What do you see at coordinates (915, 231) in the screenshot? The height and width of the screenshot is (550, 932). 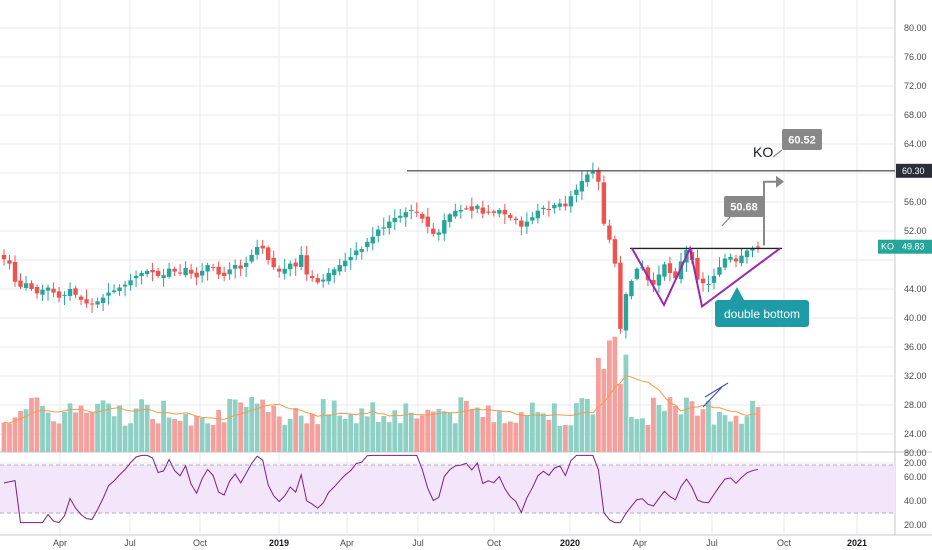 I see `price-axis-label: 52.00` at bounding box center [915, 231].